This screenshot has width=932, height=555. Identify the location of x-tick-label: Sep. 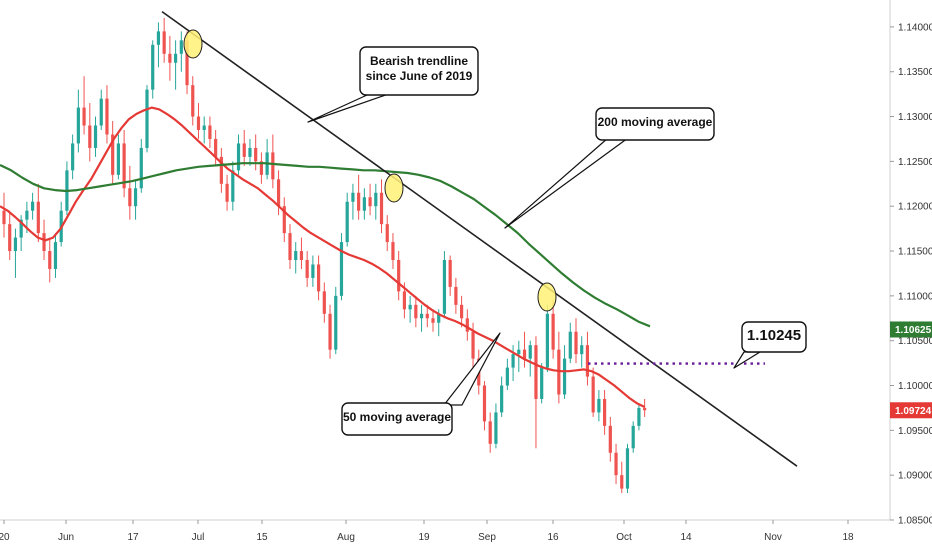
(487, 537).